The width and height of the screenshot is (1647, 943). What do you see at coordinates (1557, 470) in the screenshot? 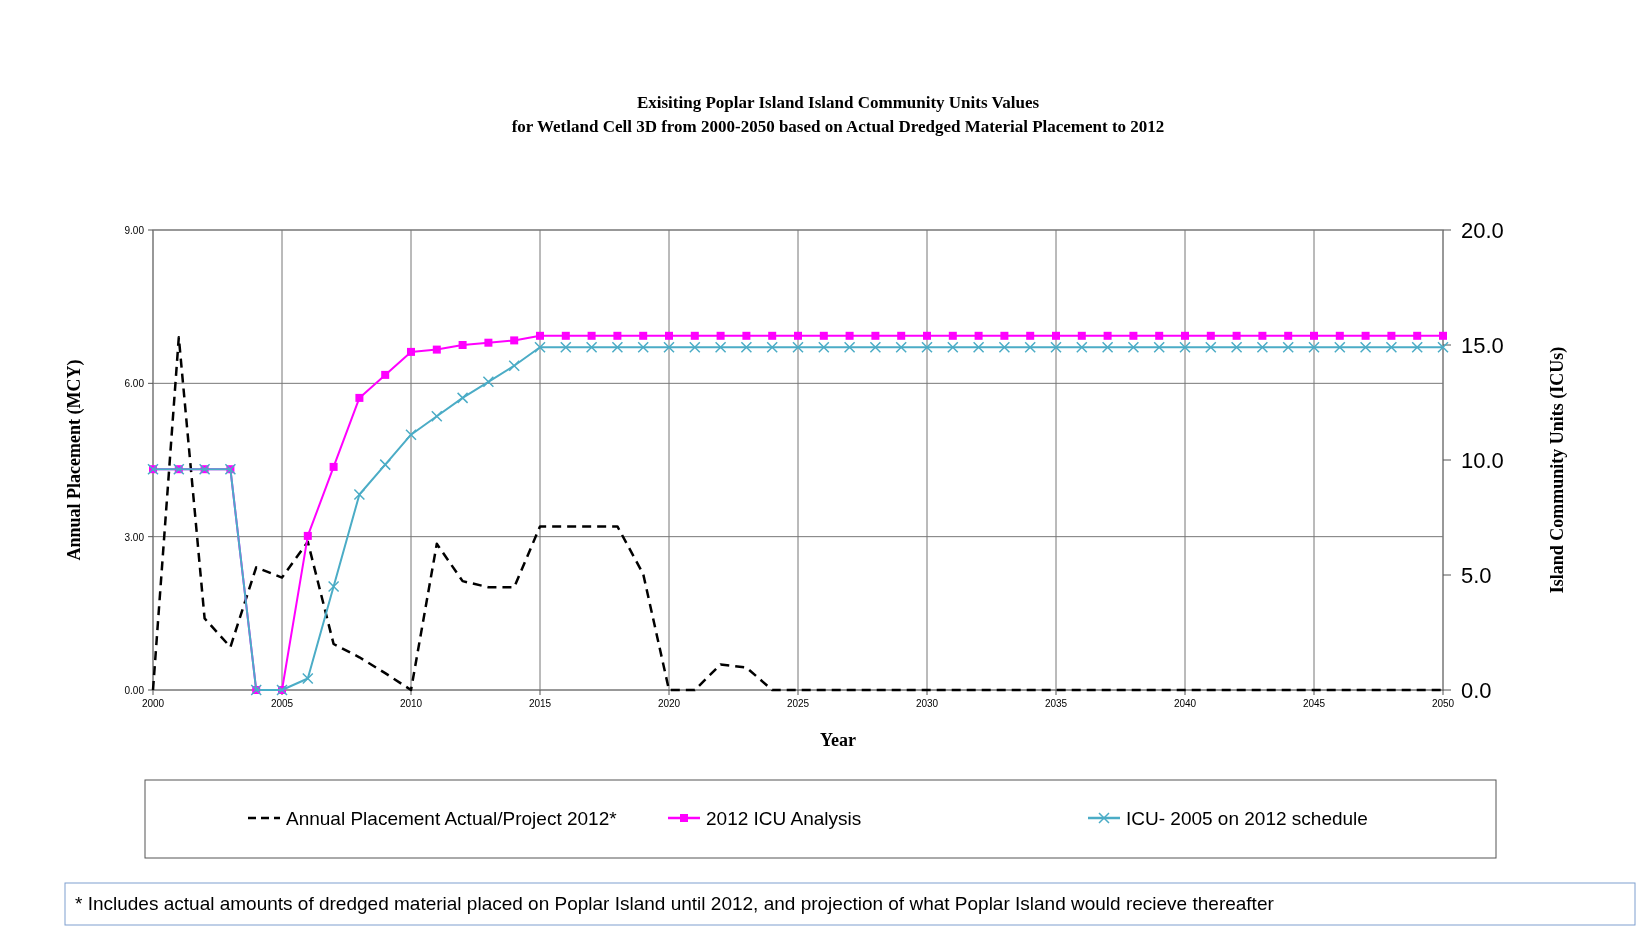
I see `y2-axis-title: Island Community Units (ICUs)` at bounding box center [1557, 470].